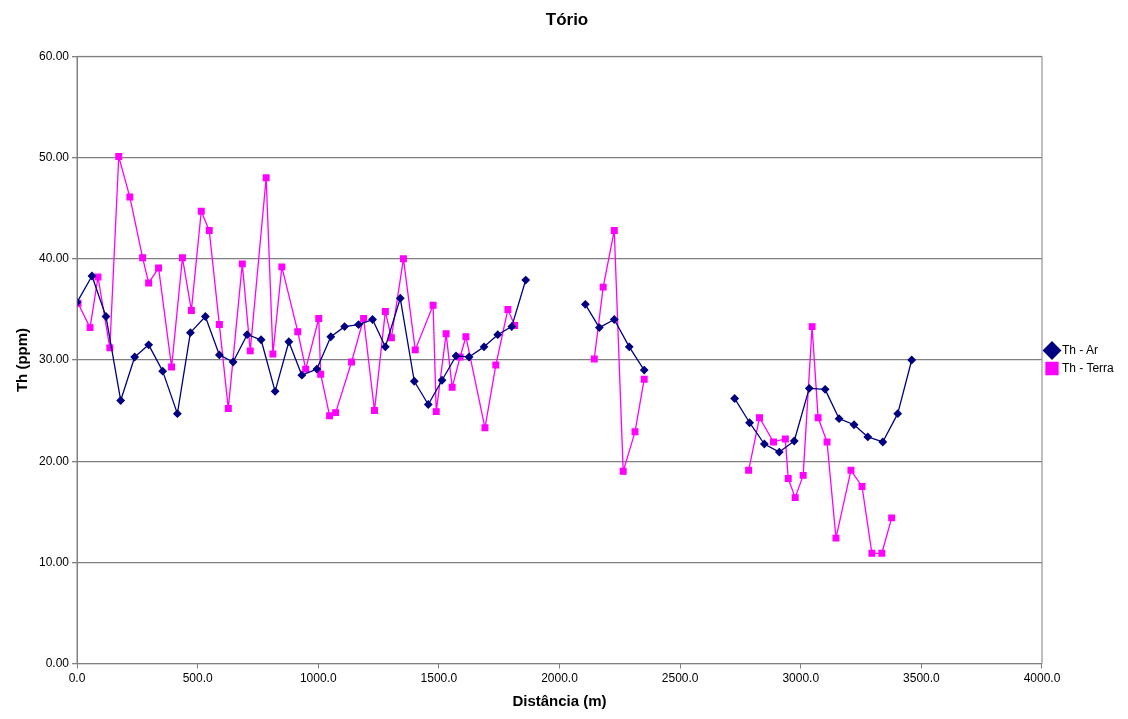  What do you see at coordinates (560, 678) in the screenshot?
I see `x-tick-label: 2000.0` at bounding box center [560, 678].